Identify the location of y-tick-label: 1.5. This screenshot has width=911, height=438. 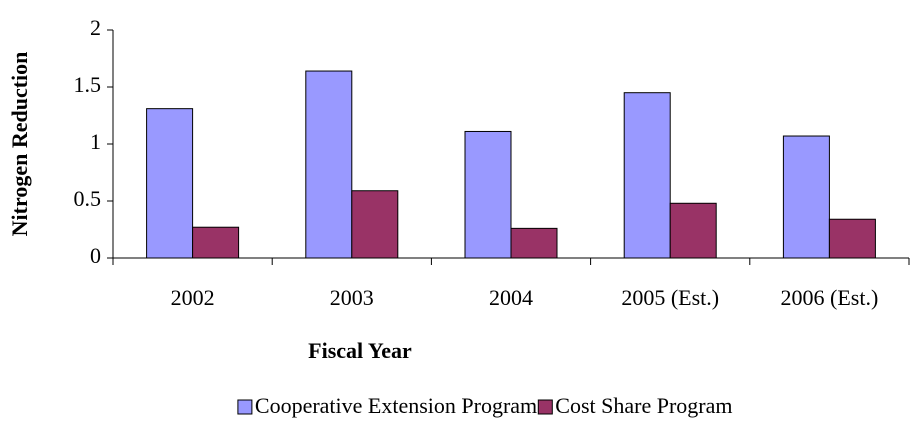
(88, 84).